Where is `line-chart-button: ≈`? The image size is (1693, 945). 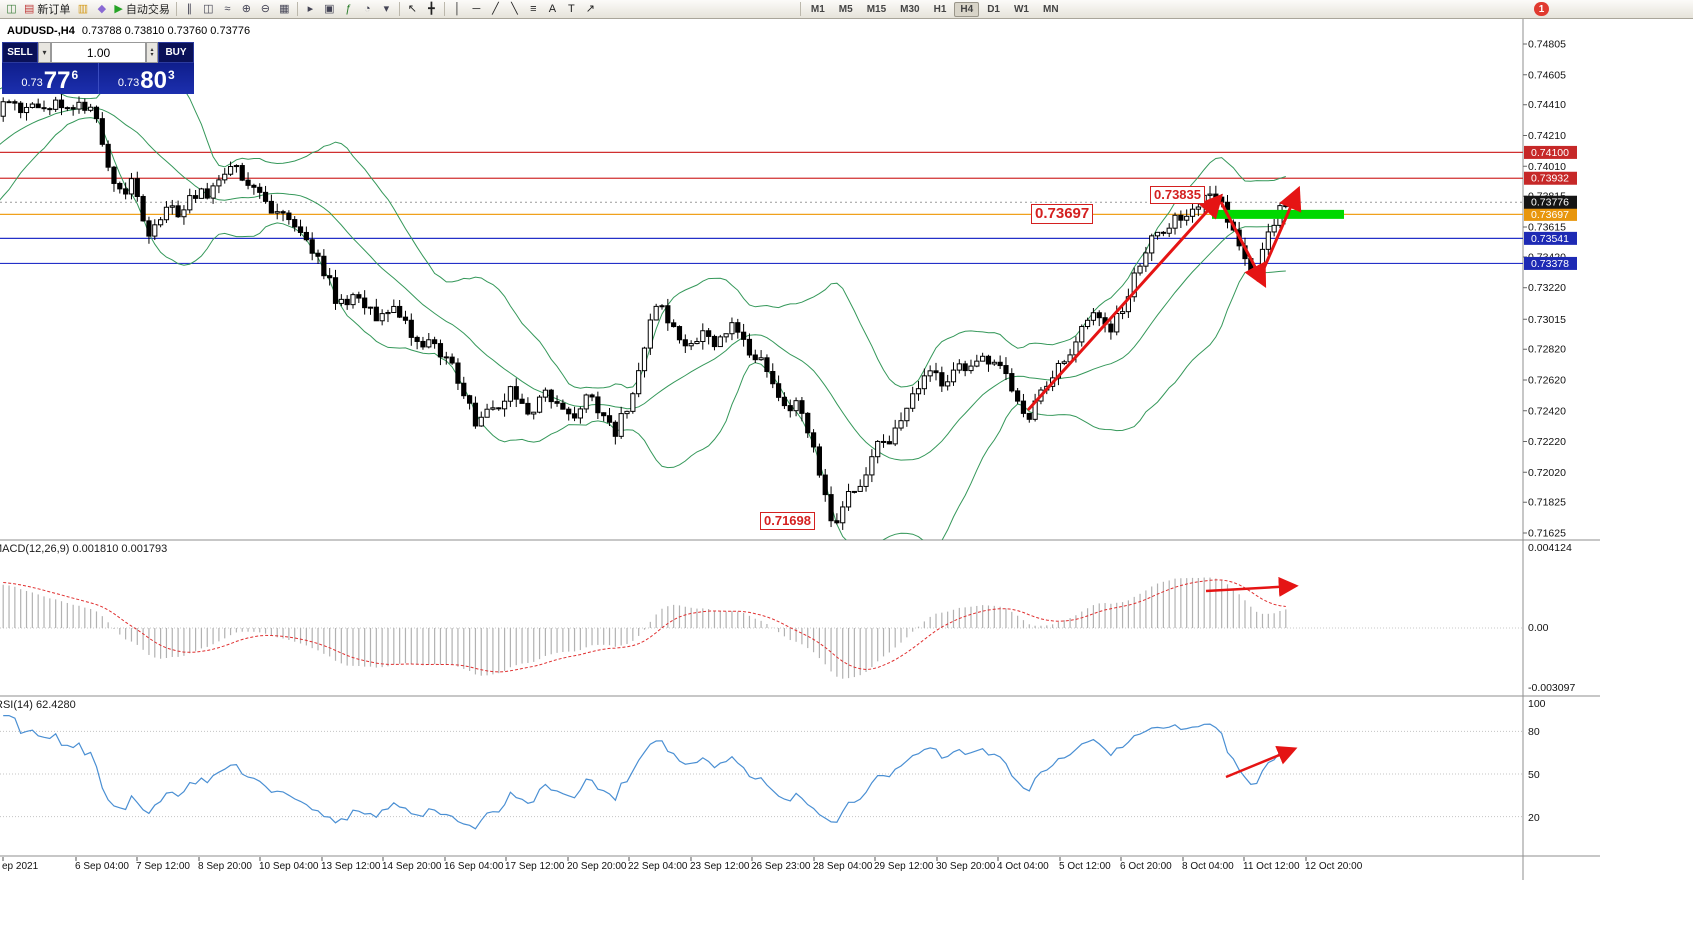
line-chart-button: ≈ is located at coordinates (227, 9).